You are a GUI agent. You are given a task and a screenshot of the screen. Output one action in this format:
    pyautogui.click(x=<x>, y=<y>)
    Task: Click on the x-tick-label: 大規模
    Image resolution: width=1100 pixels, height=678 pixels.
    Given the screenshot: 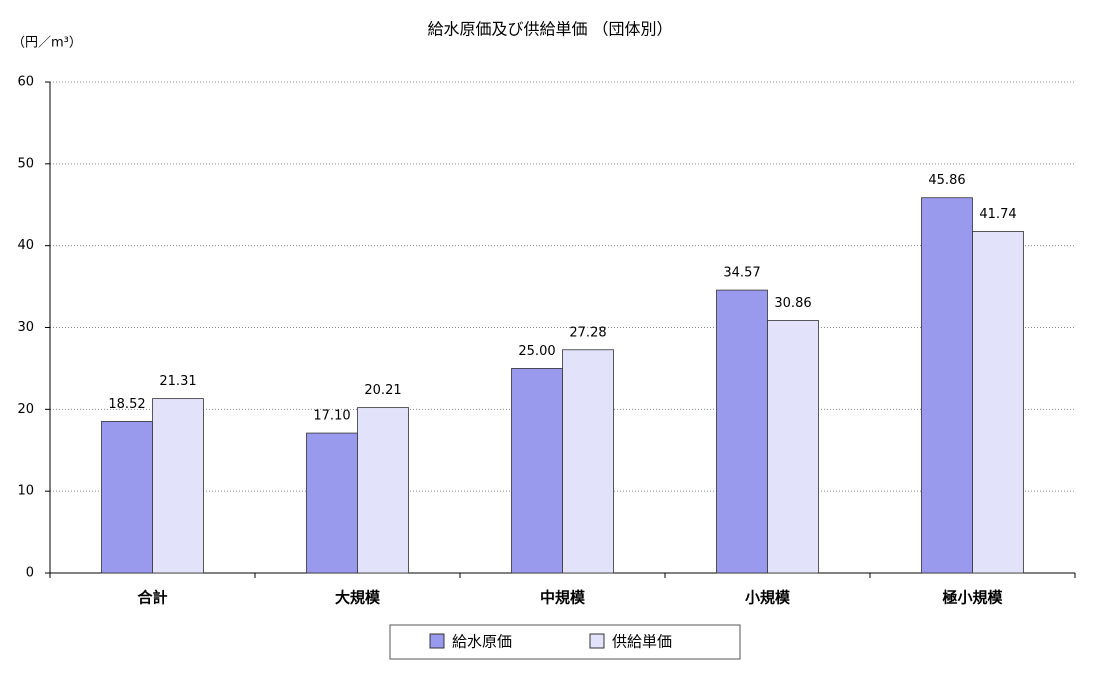 What is the action you would take?
    pyautogui.click(x=358, y=598)
    